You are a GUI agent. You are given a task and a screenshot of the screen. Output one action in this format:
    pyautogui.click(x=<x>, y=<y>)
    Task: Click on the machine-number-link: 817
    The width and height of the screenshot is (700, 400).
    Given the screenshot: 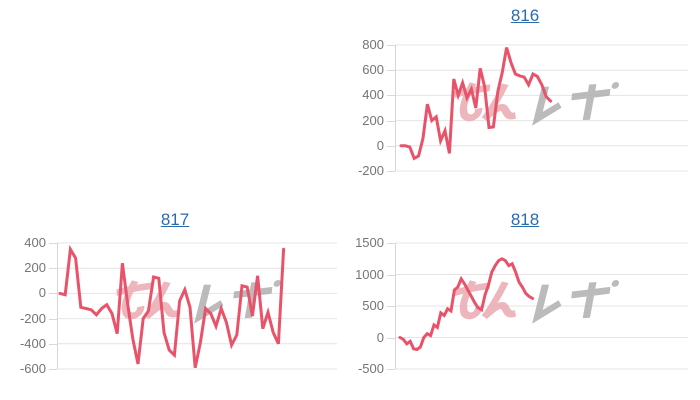 What is the action you would take?
    pyautogui.click(x=175, y=219)
    